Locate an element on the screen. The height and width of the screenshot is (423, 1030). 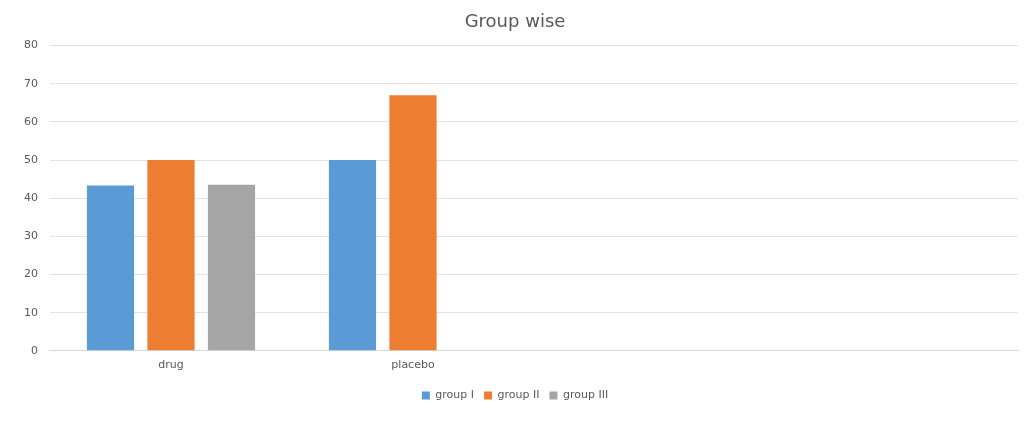
y-tick-label: 10 is located at coordinates (31, 312).